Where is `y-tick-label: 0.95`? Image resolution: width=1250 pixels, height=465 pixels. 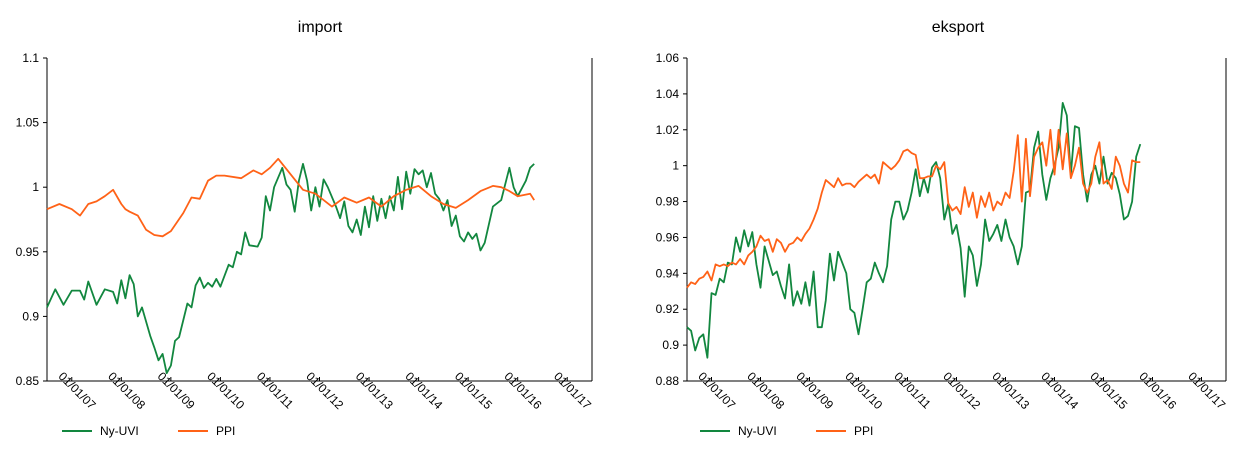 y-tick-label: 0.95 is located at coordinates (28, 252).